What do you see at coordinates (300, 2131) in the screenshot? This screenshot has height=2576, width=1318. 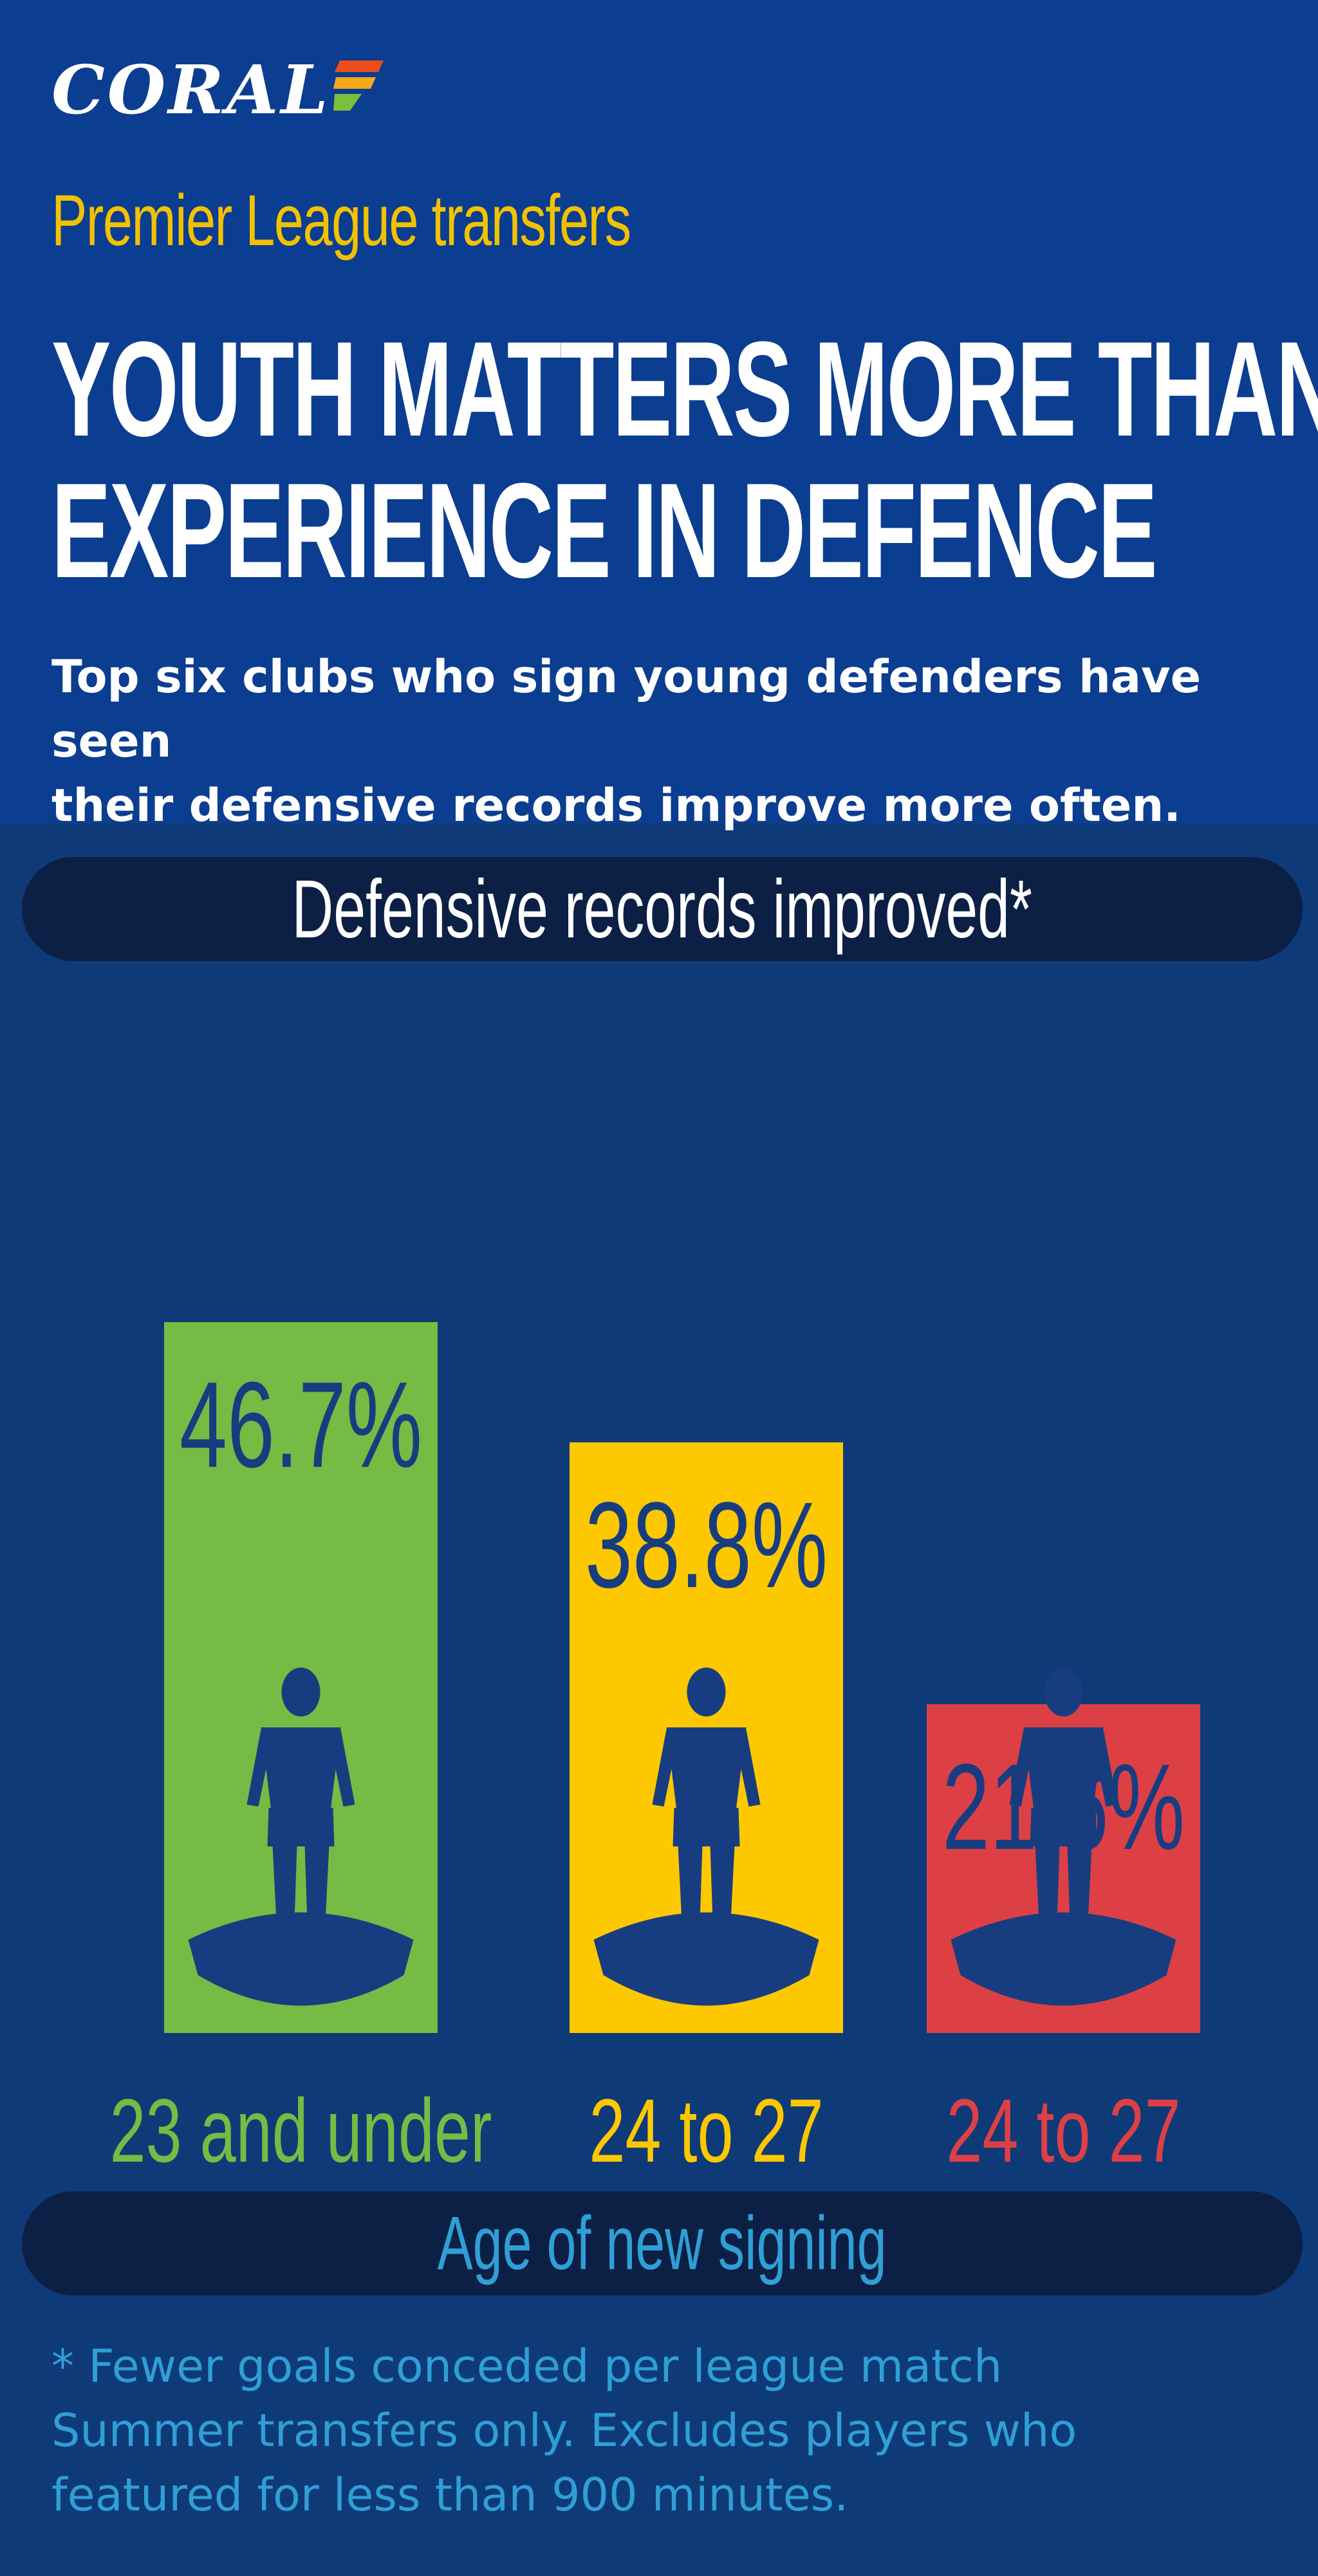 I see `category-label: 23 and under` at bounding box center [300, 2131].